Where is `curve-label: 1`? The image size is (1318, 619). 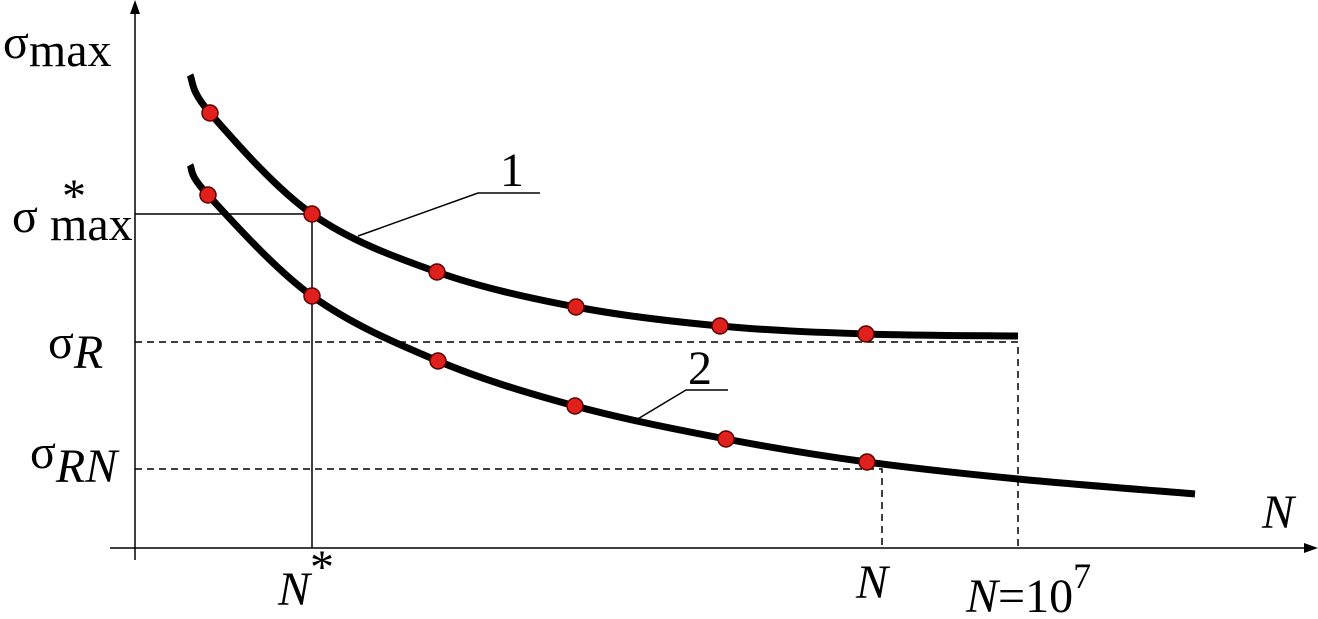
curve-label: 1 is located at coordinates (512, 170).